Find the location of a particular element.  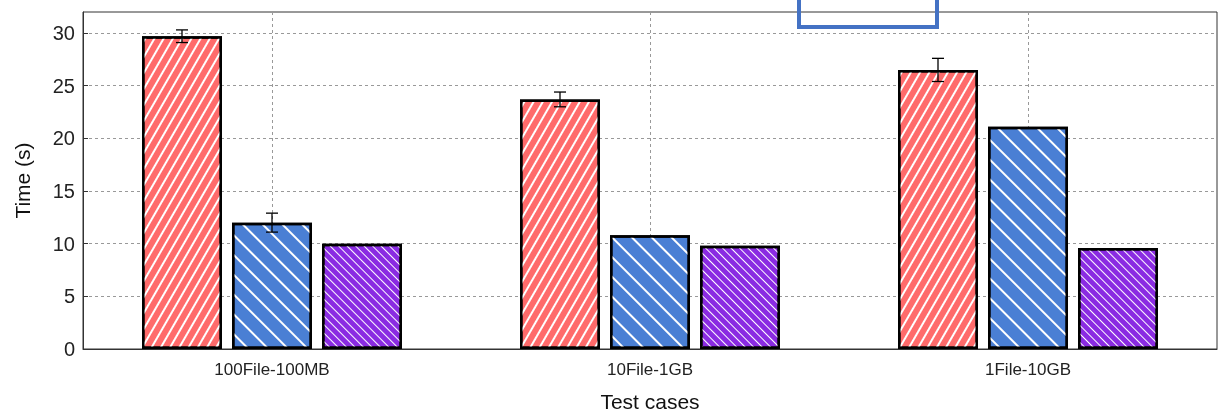

y-tick-label: 10 is located at coordinates (63, 243).